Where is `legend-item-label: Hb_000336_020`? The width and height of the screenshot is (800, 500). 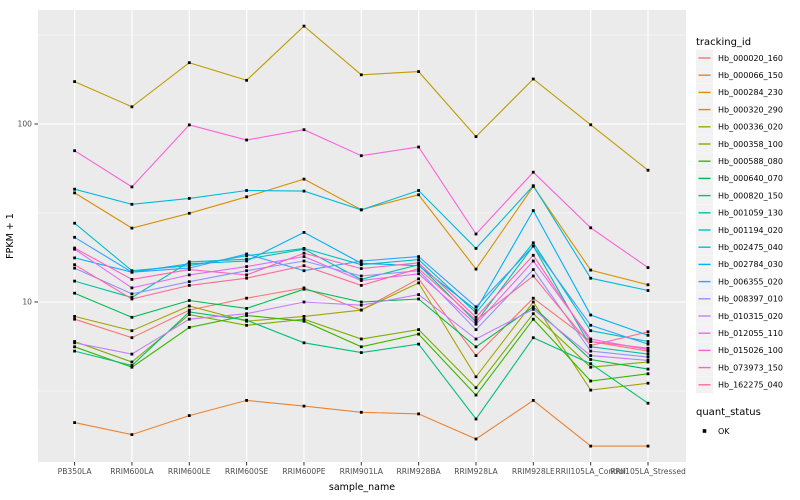
legend-item-label: Hb_000336_020 is located at coordinates (750, 127).